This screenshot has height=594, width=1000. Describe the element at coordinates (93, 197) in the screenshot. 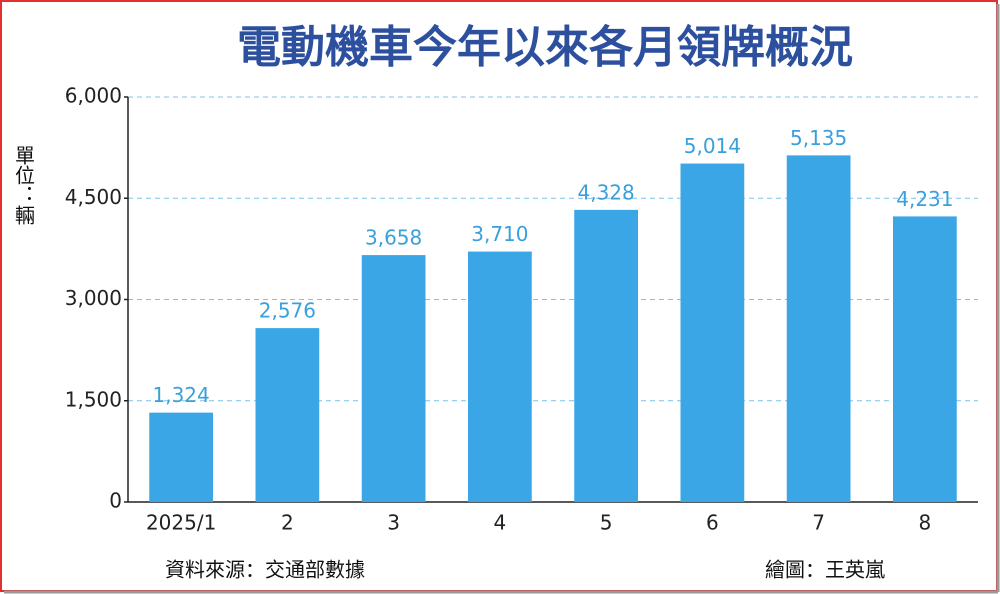

I see `y-tick-label: 4,500` at that location.